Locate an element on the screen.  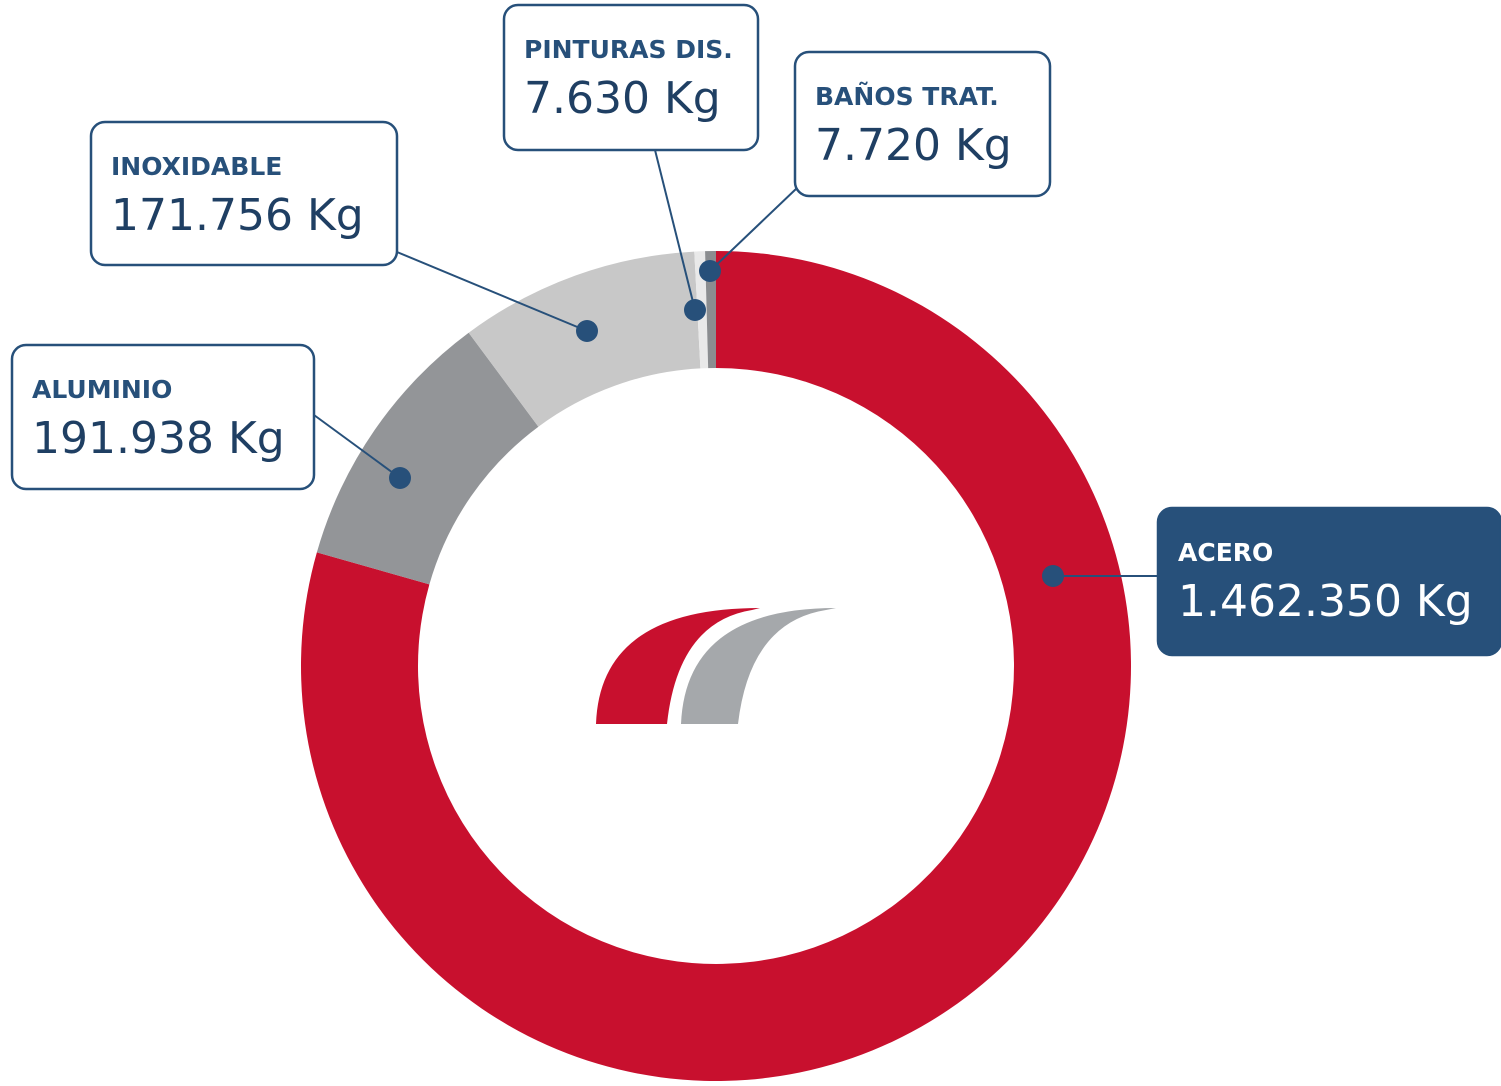
logo-red is located at coordinates (678, 666).